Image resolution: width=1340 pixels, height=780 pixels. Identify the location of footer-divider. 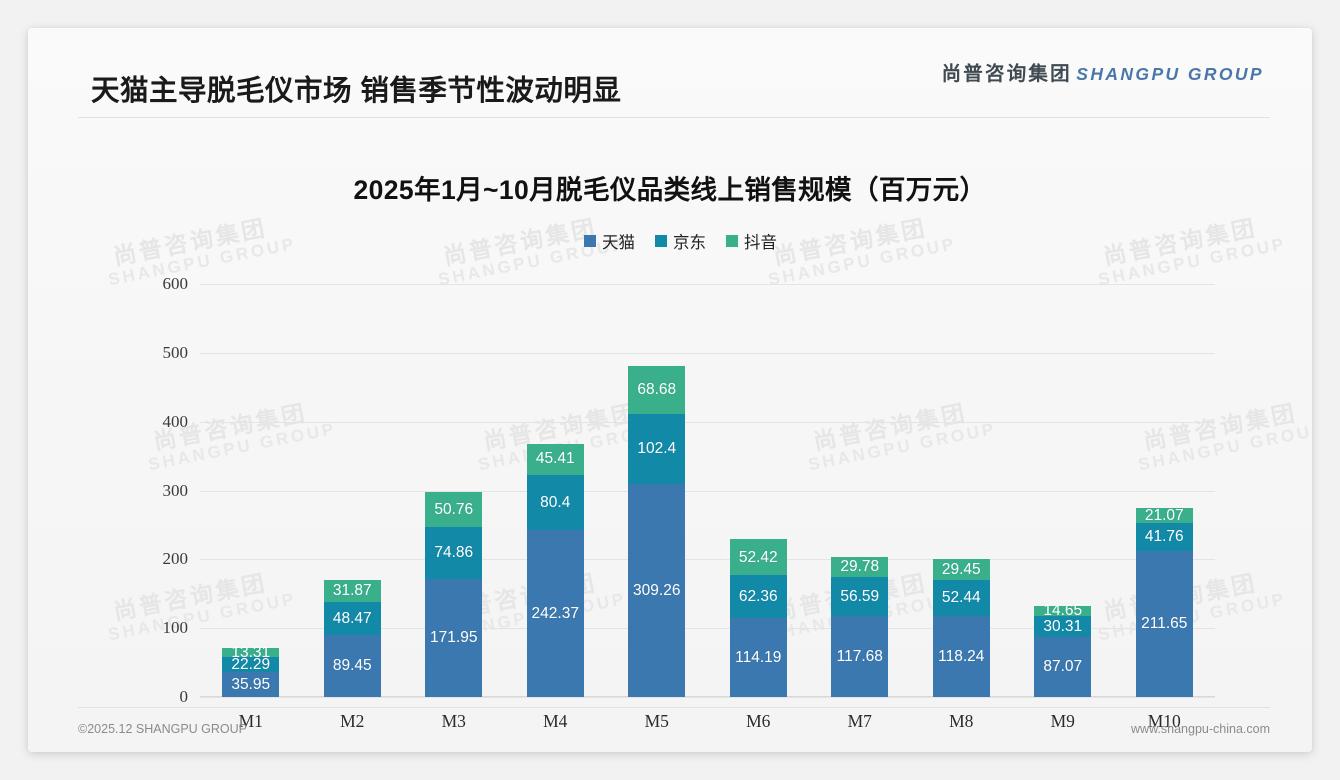
(674, 707).